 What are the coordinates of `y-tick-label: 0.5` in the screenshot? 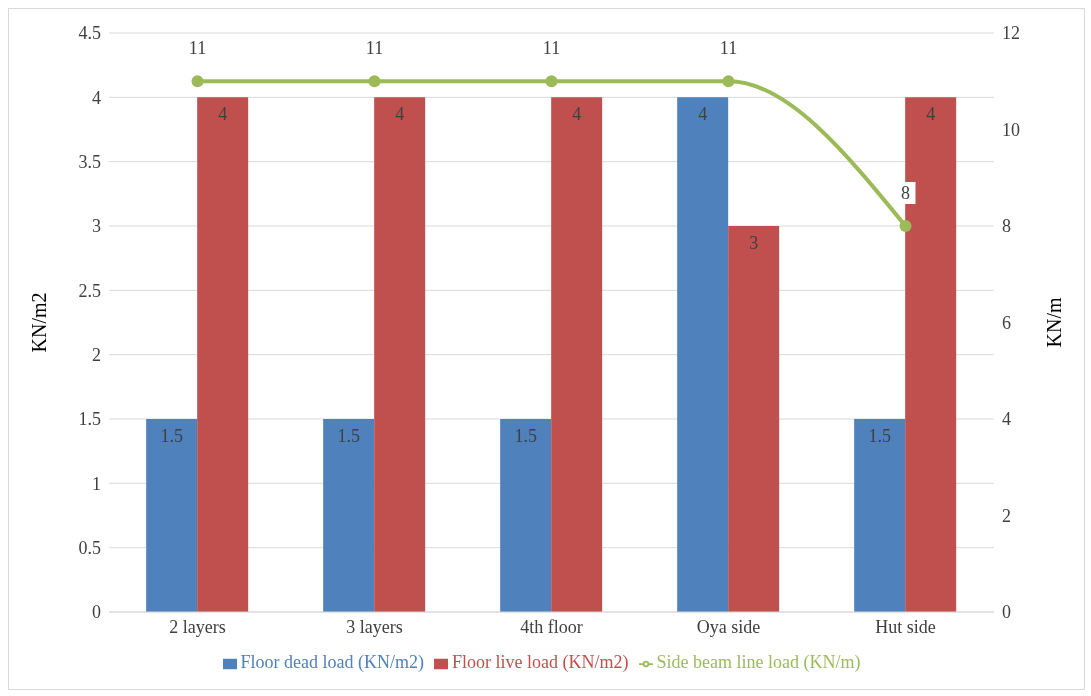 It's located at (89, 548).